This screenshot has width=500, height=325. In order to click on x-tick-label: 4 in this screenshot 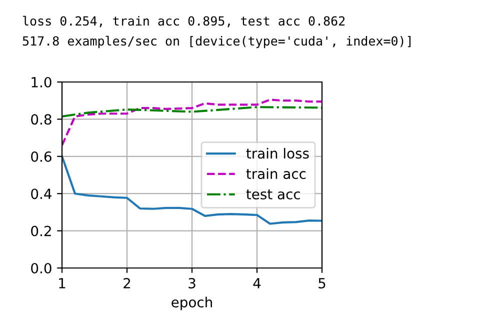, I will do `click(257, 283)`.